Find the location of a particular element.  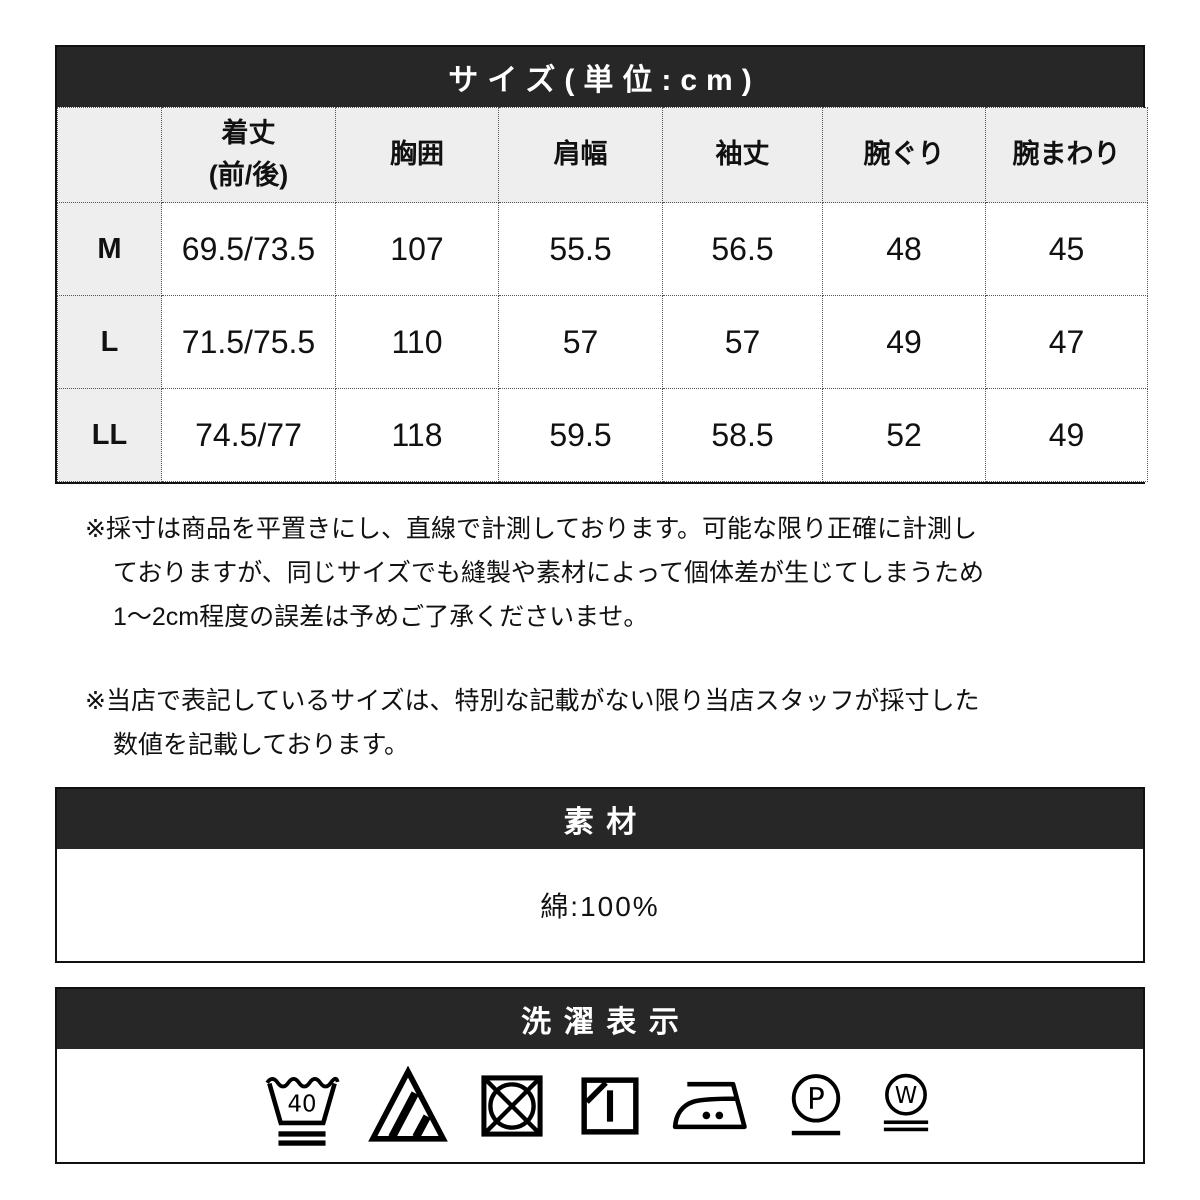

size-row-label: M is located at coordinates (109, 249).